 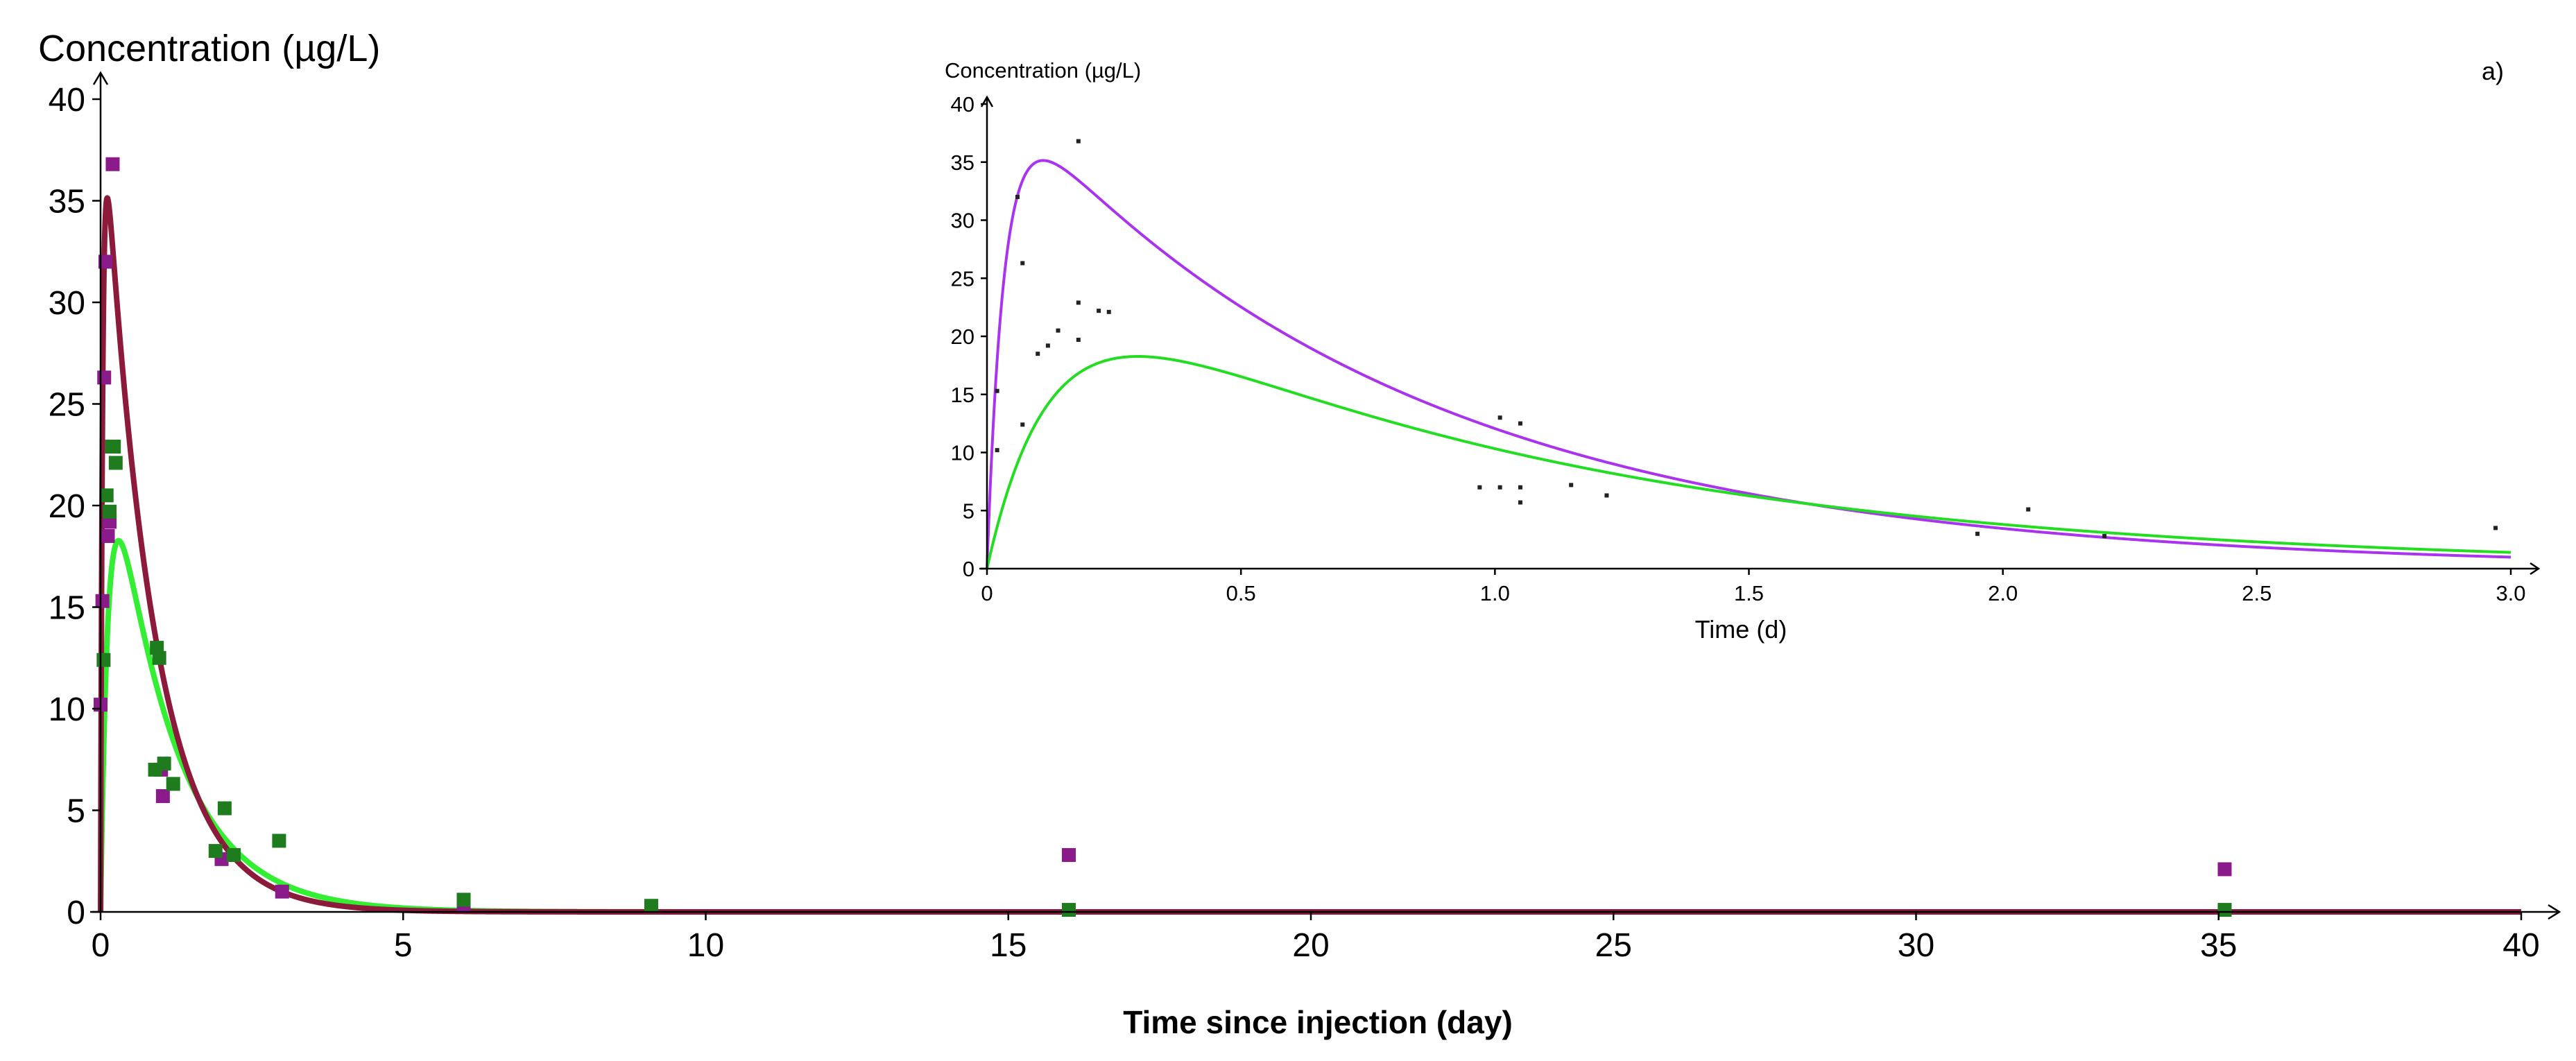 I want to click on main-y-tick-label: 25, so click(x=67, y=406).